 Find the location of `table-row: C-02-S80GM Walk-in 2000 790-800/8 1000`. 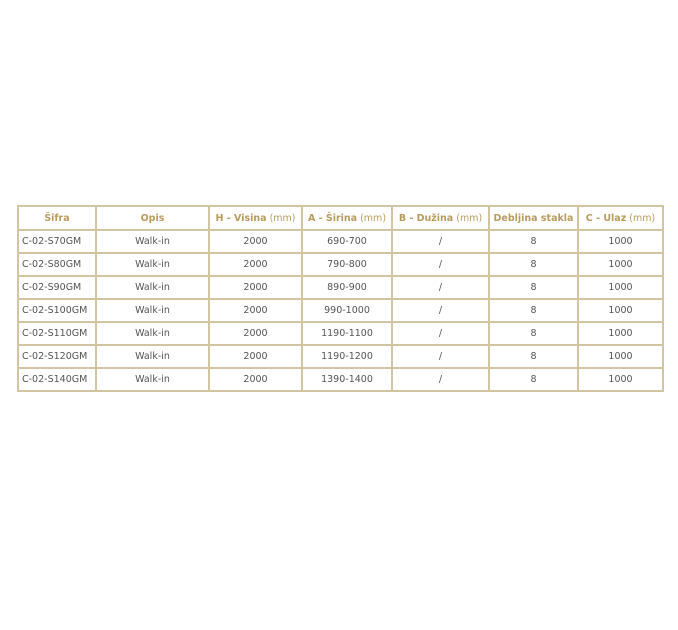

table-row: C-02-S80GM Walk-in 2000 790-800/8 1000 is located at coordinates (340, 264).